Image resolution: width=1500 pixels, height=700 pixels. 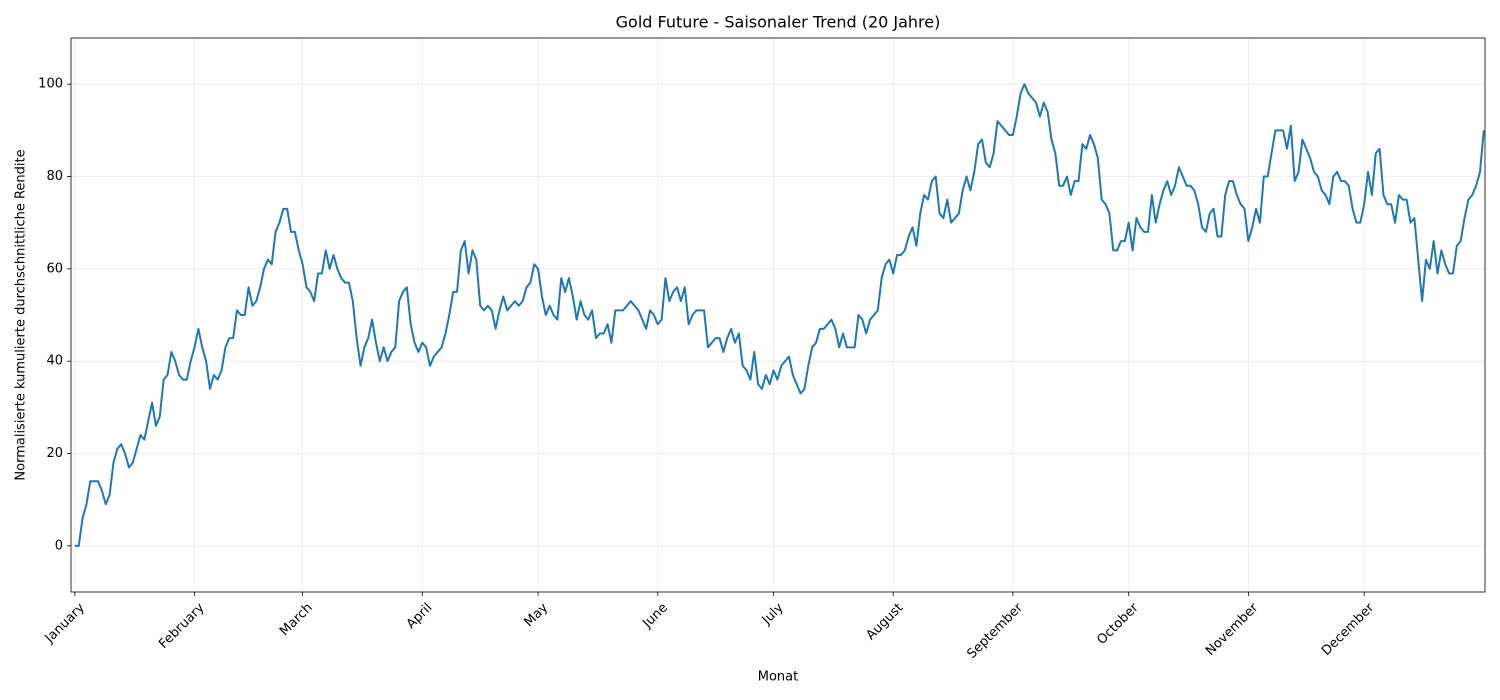 What do you see at coordinates (778, 677) in the screenshot?
I see `x-axis-label: Monat` at bounding box center [778, 677].